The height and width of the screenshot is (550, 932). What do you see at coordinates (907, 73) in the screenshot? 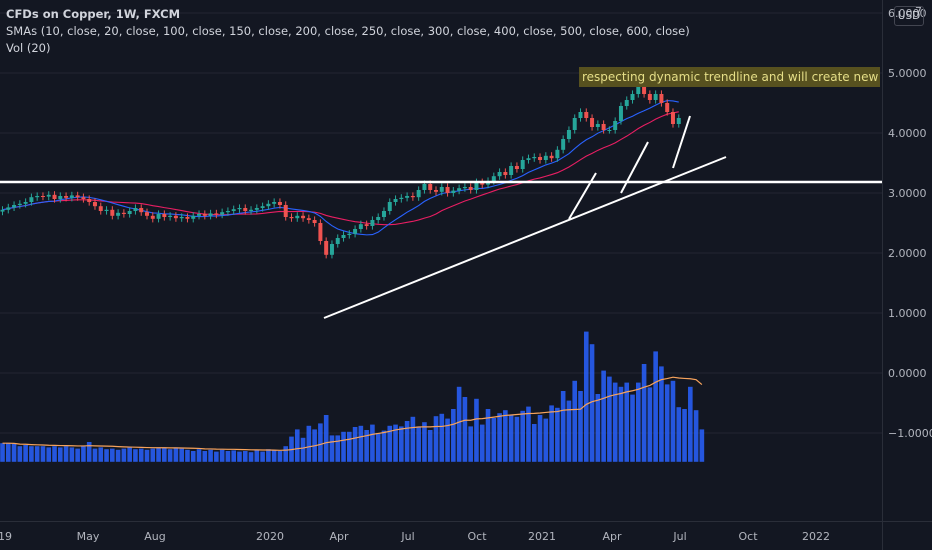
I see `y-tick-label: 5.0000` at bounding box center [907, 73].